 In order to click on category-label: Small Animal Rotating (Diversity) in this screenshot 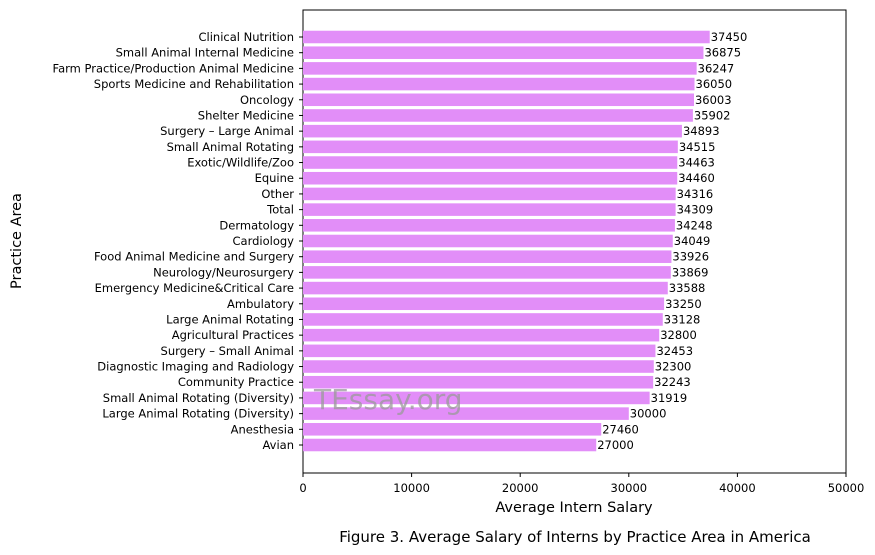, I will do `click(198, 398)`.